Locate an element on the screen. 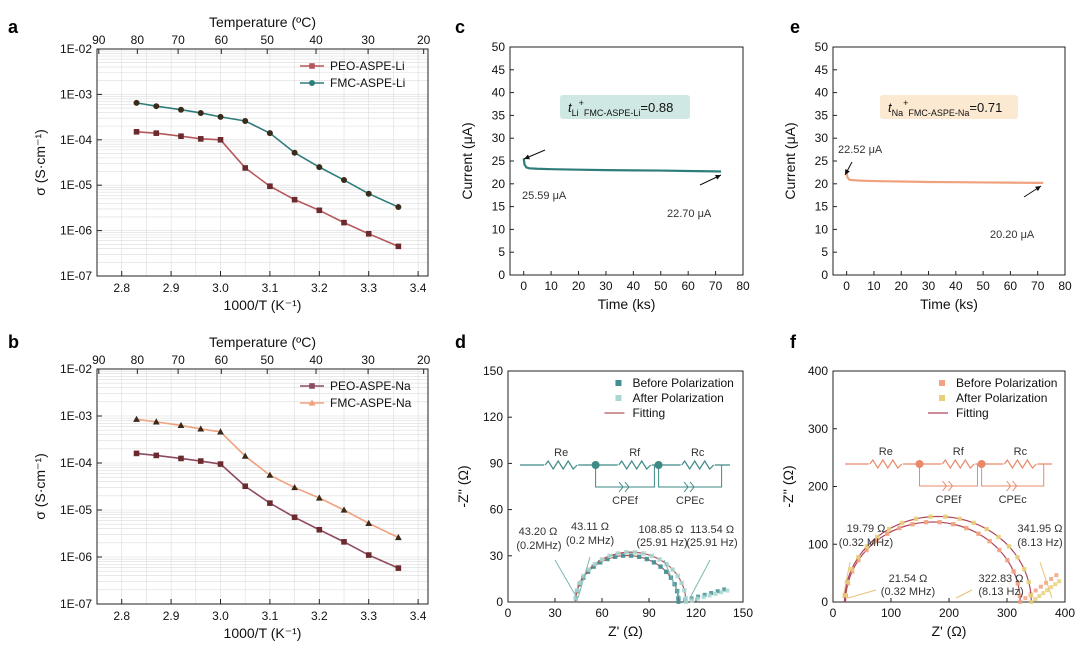 The width and height of the screenshot is (1080, 653). top-tick-label: 90 is located at coordinates (99, 360).